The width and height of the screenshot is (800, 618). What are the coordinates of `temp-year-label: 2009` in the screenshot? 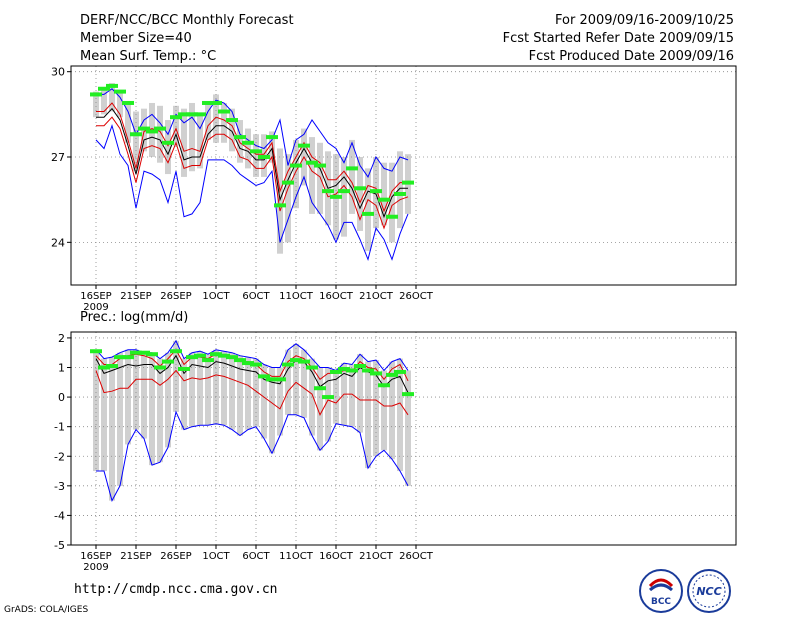 It's located at (95, 307).